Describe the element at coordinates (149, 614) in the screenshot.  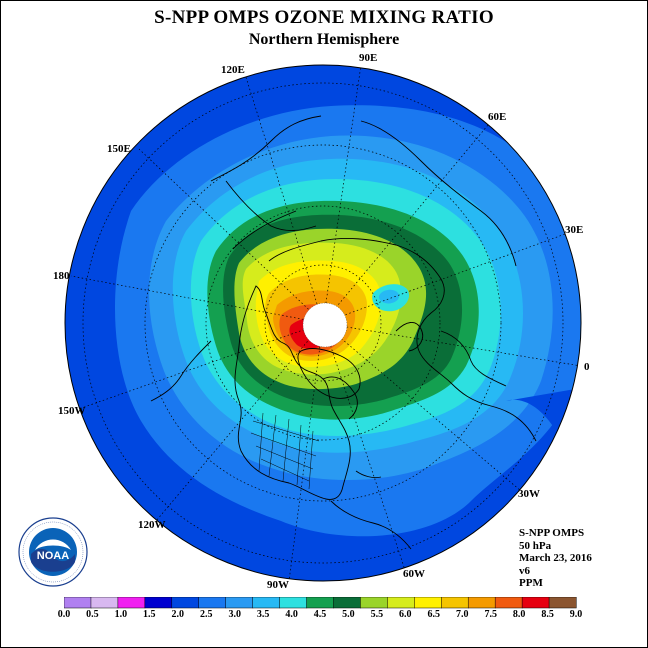
I see `color-scale-tick-label: 1.5` at that location.